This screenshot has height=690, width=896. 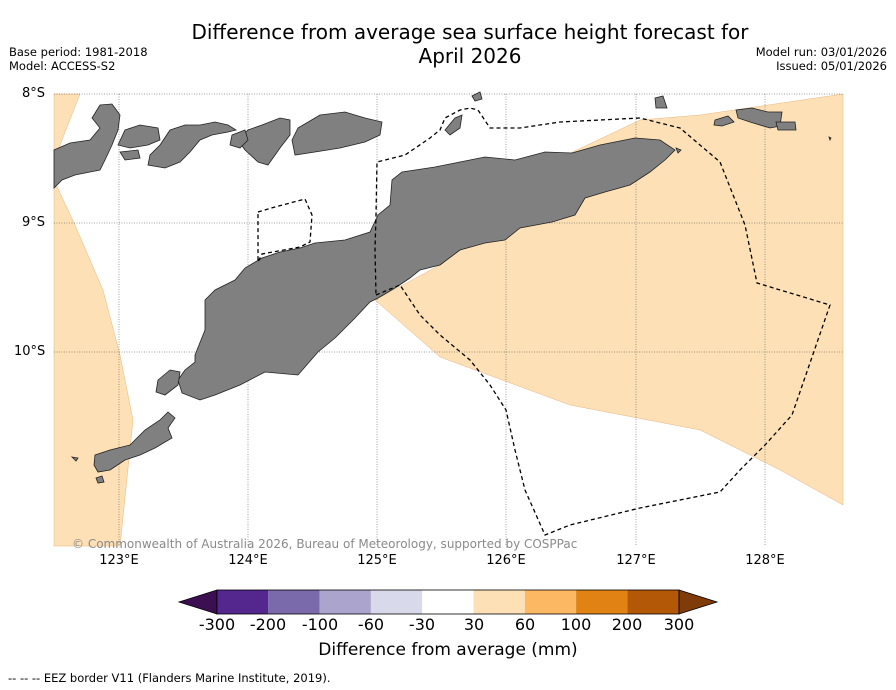 I want to click on wetar-island, so click(x=337, y=133).